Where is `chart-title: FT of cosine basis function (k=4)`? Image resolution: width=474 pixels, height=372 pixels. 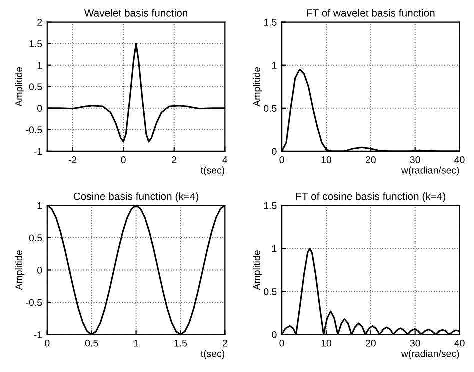
chart-title: FT of cosine basis function (k=4) is located at coordinates (371, 197).